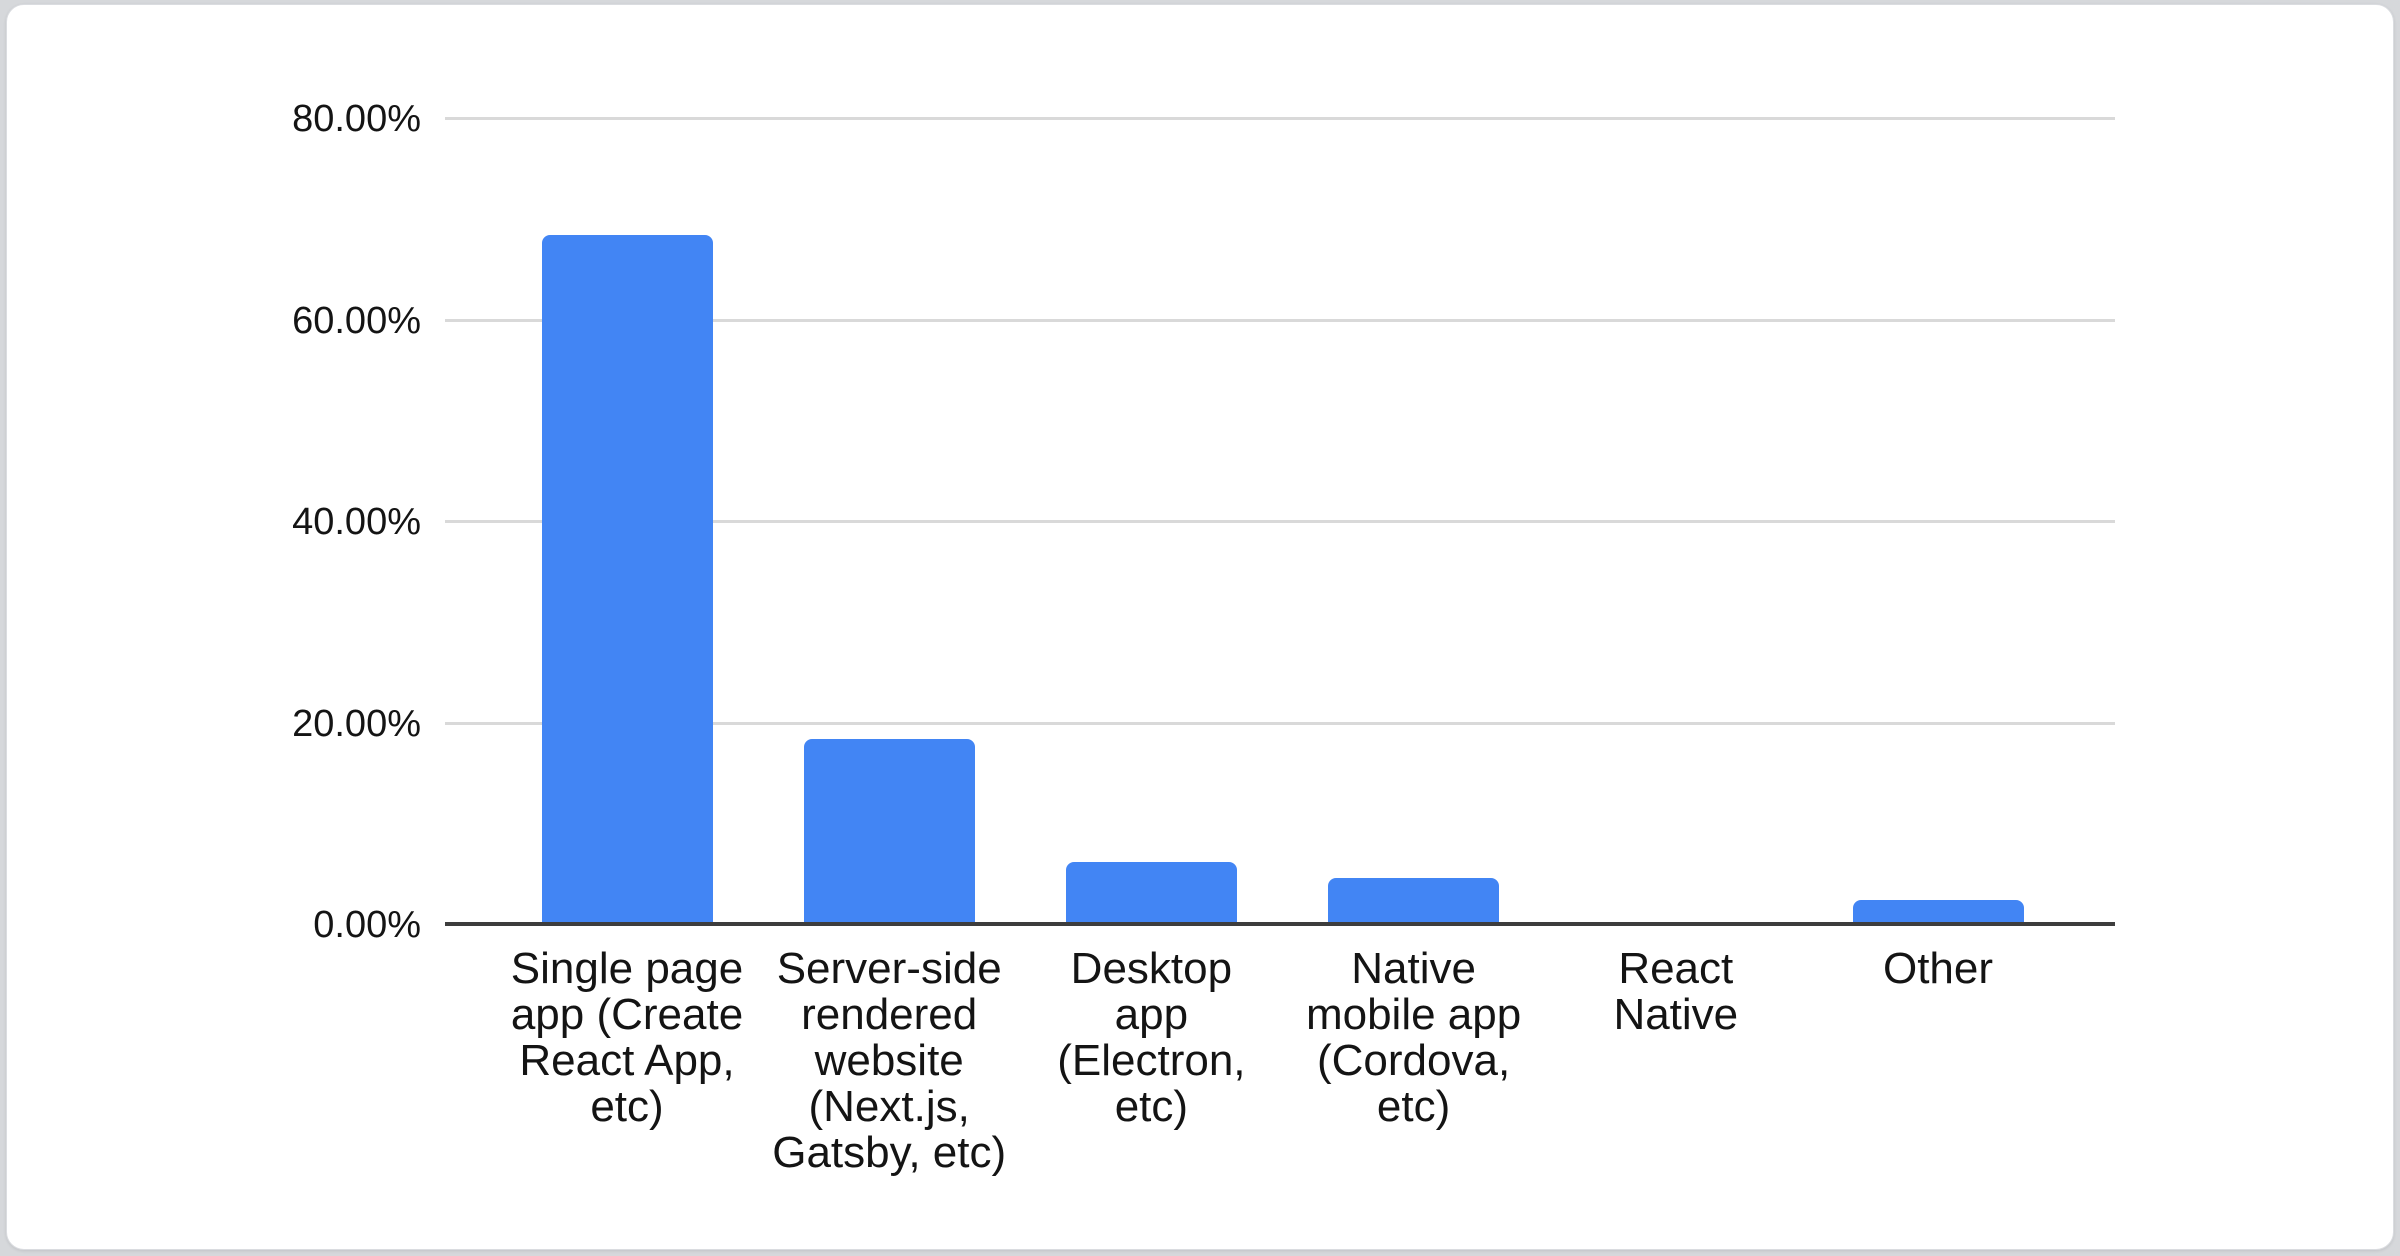  I want to click on y-tick-label-0: 0.00%, so click(367, 925).